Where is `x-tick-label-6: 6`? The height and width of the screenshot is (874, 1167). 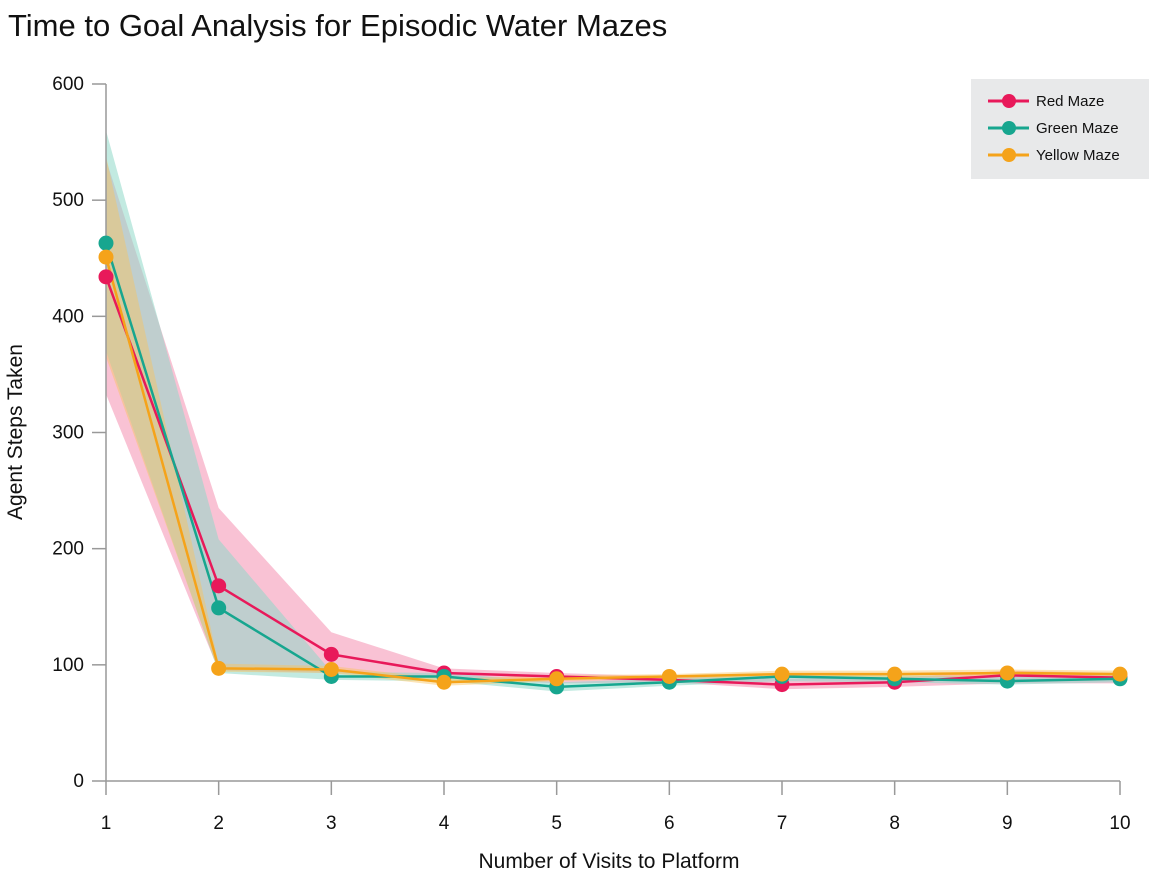 x-tick-label-6: 6 is located at coordinates (669, 823).